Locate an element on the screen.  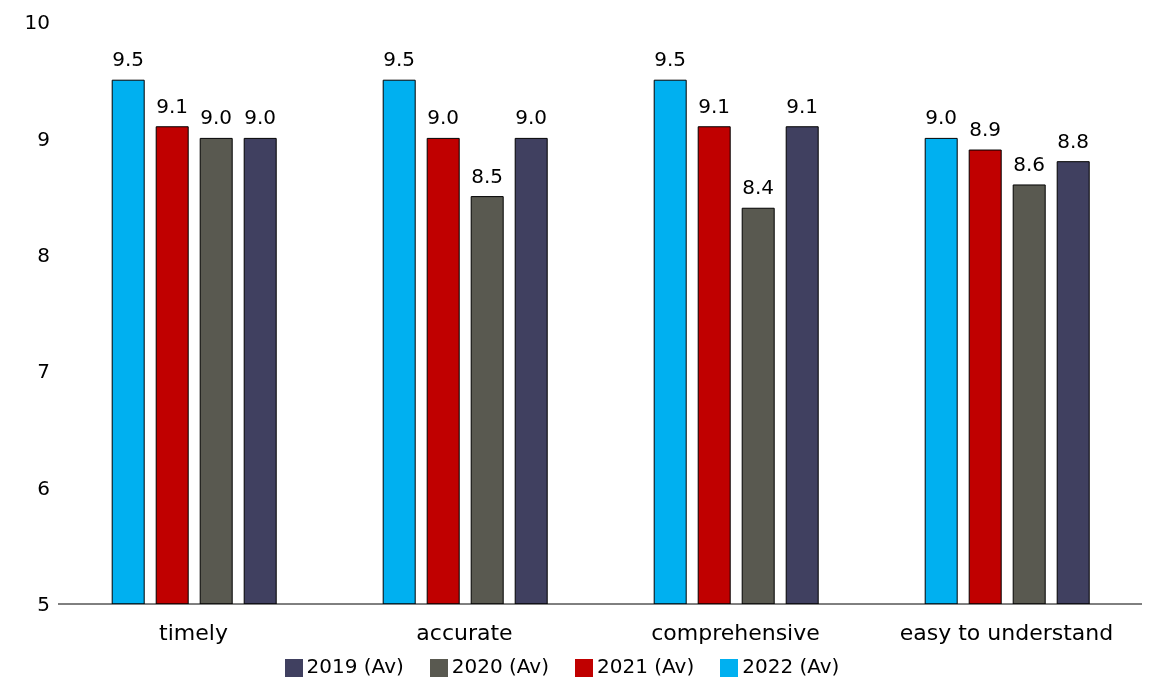
data-label: 8.9 is located at coordinates (985, 129).